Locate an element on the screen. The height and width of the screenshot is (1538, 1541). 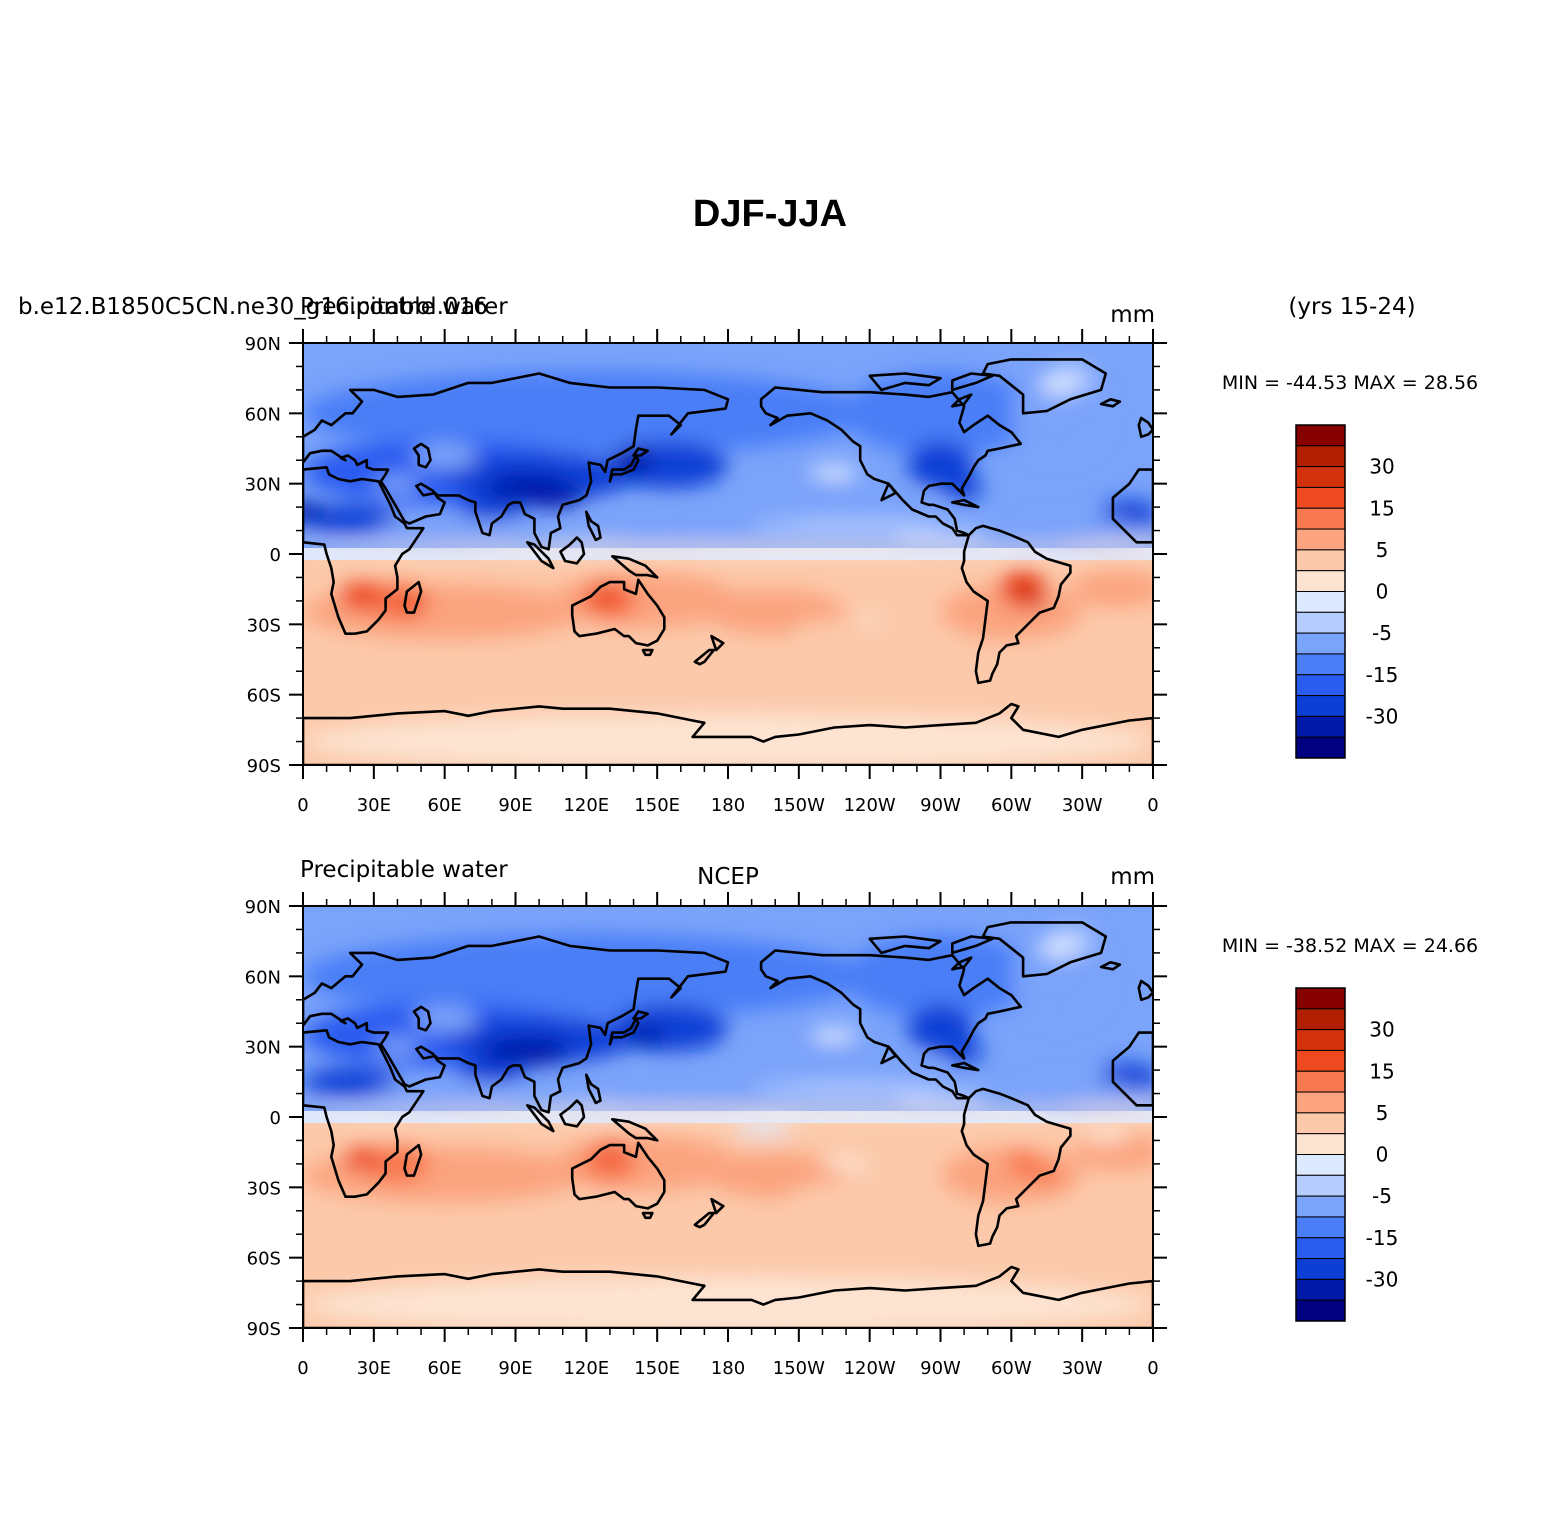
panel-left-label-overlay: Precipitable water is located at coordinates (404, 307).